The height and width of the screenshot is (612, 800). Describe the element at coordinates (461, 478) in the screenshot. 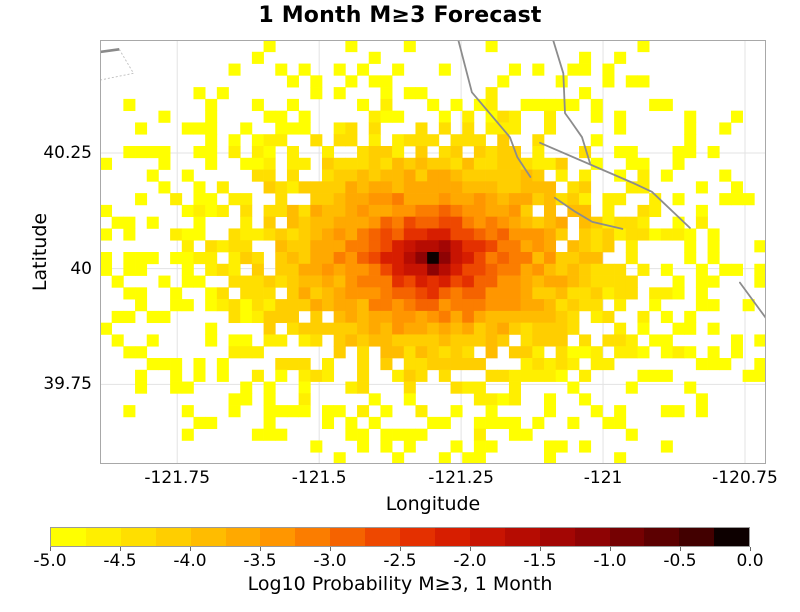

I see `x-tick-label: -121.25` at that location.